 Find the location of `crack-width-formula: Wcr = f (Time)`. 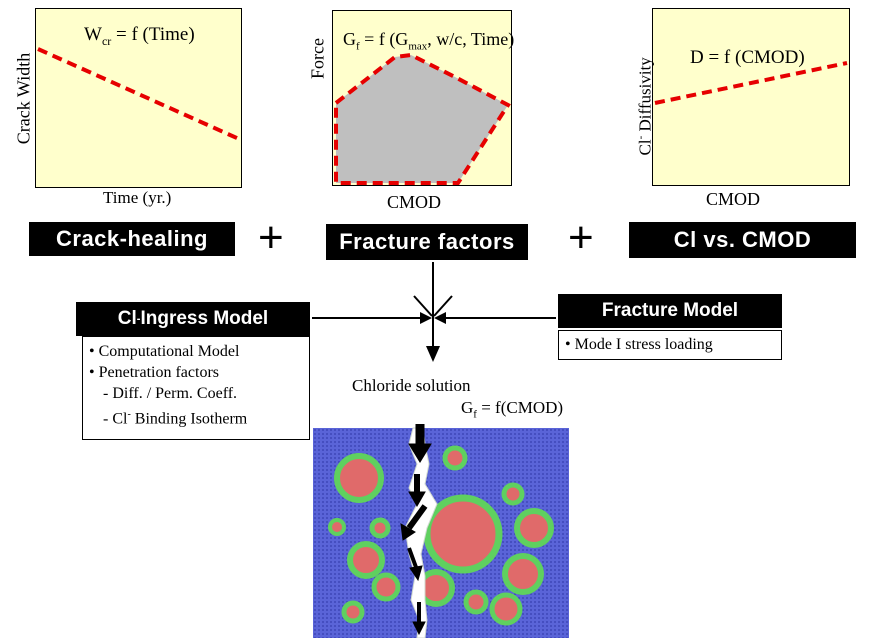

crack-width-formula: Wcr = f (Time) is located at coordinates (139, 36).